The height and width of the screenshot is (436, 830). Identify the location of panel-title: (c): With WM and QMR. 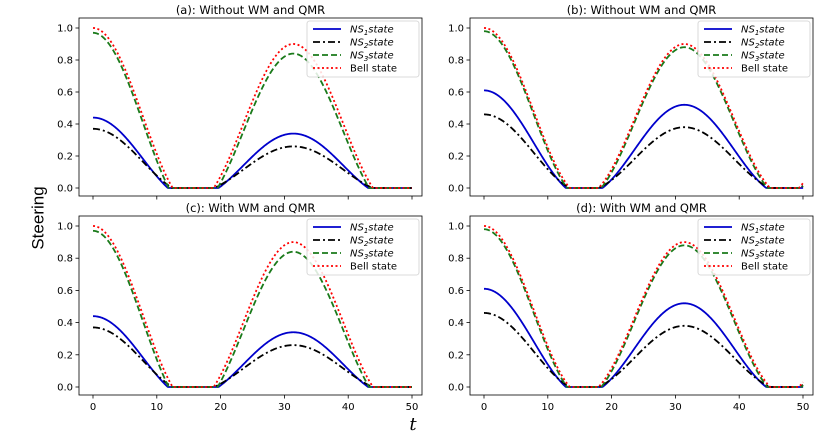
(251, 208).